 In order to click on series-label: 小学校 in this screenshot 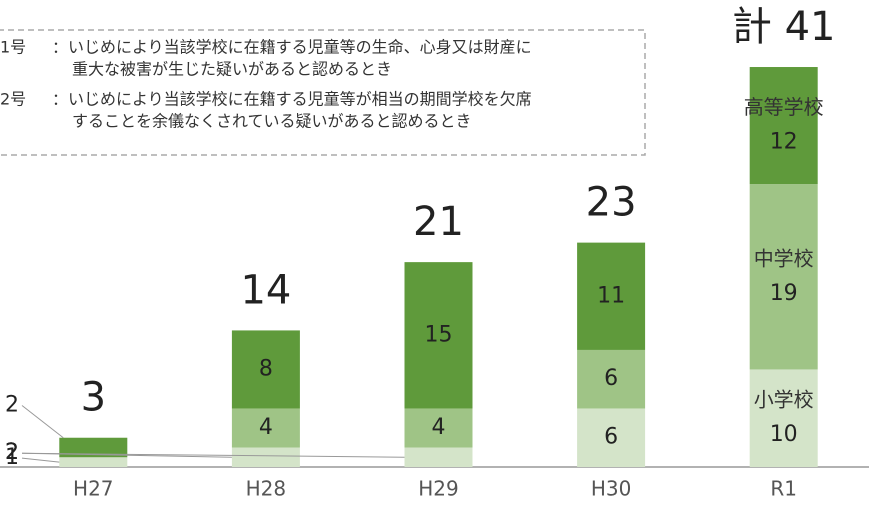, I will do `click(784, 400)`.